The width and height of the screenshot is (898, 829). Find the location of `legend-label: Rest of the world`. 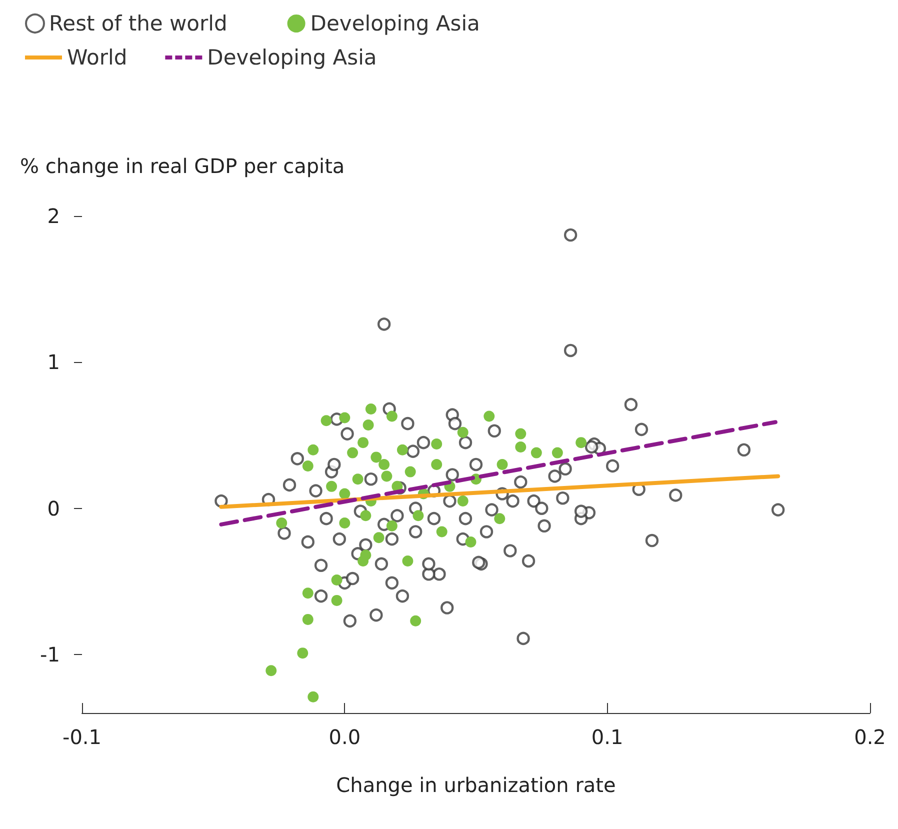

legend-label: Rest of the world is located at coordinates (138, 24).